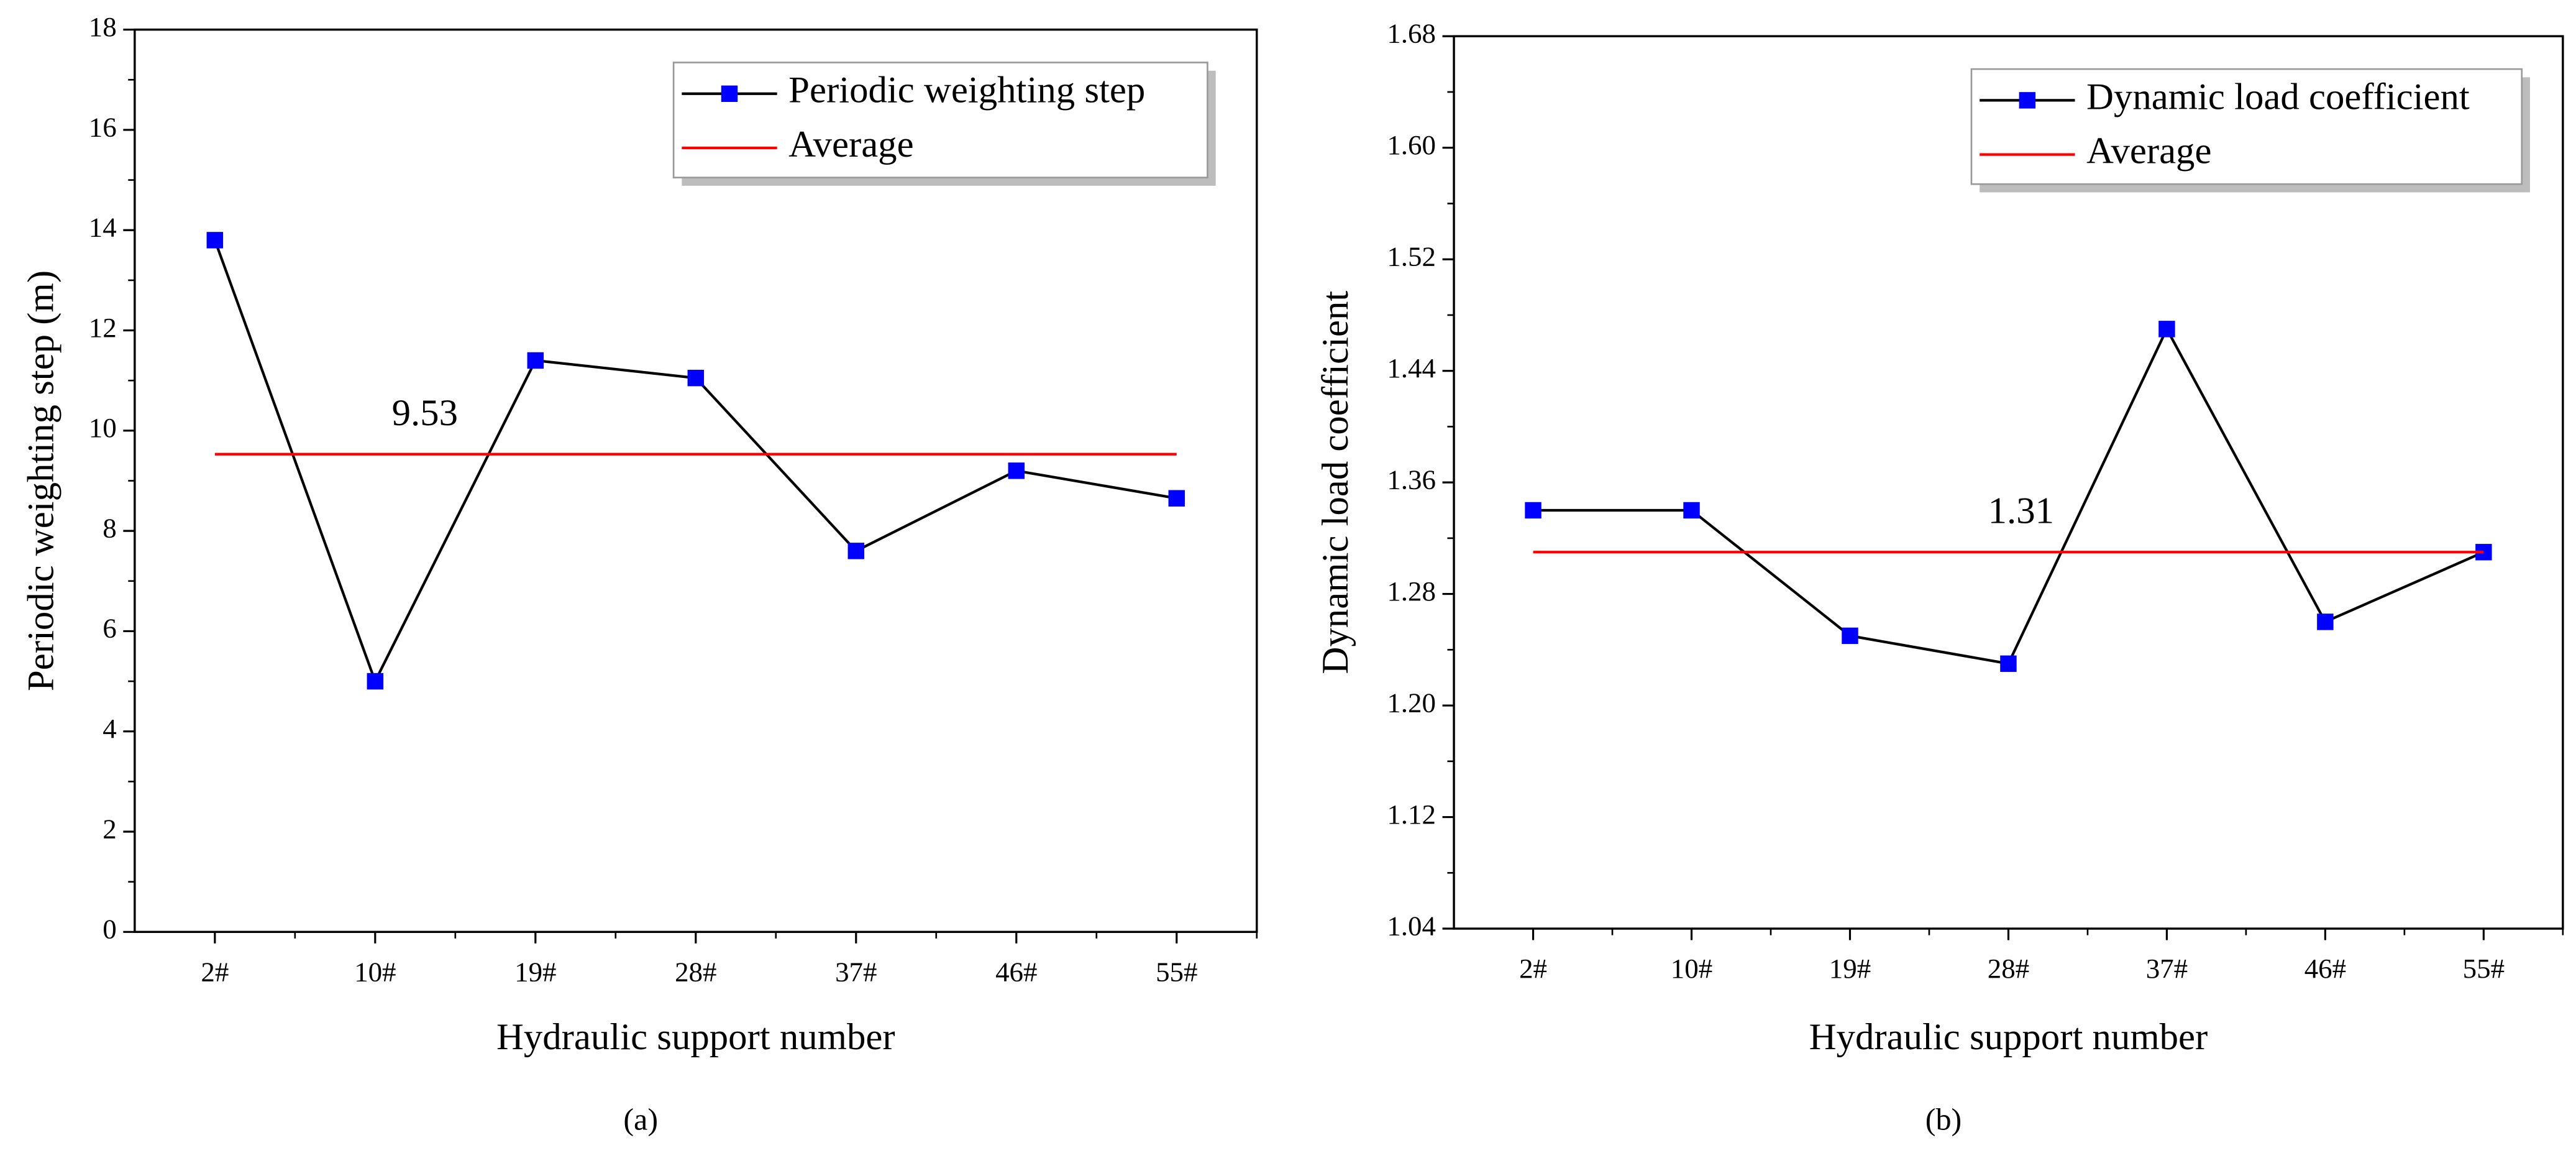 The image size is (2576, 1153). What do you see at coordinates (1411, 144) in the screenshot?
I see `y-tick-label: 1.60` at bounding box center [1411, 144].